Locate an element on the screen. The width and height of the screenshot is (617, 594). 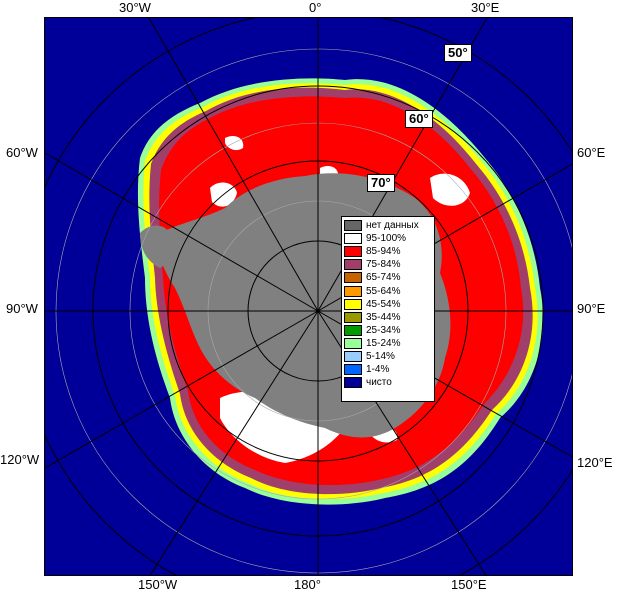
legend-label: нет данных is located at coordinates (392, 226).